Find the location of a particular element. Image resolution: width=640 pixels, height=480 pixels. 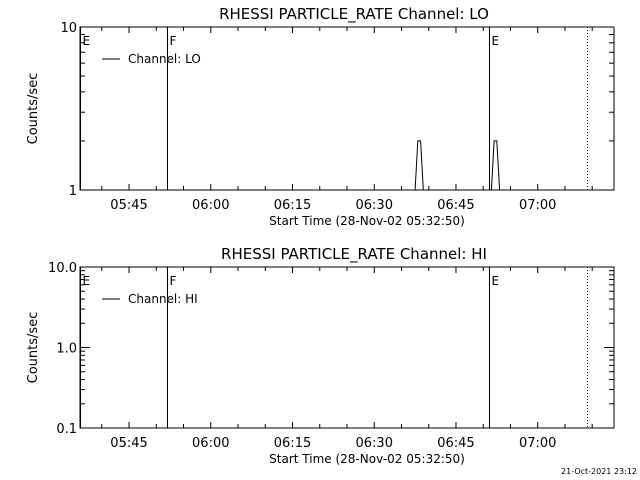

y-tick-label: 0.1 is located at coordinates (66, 429).